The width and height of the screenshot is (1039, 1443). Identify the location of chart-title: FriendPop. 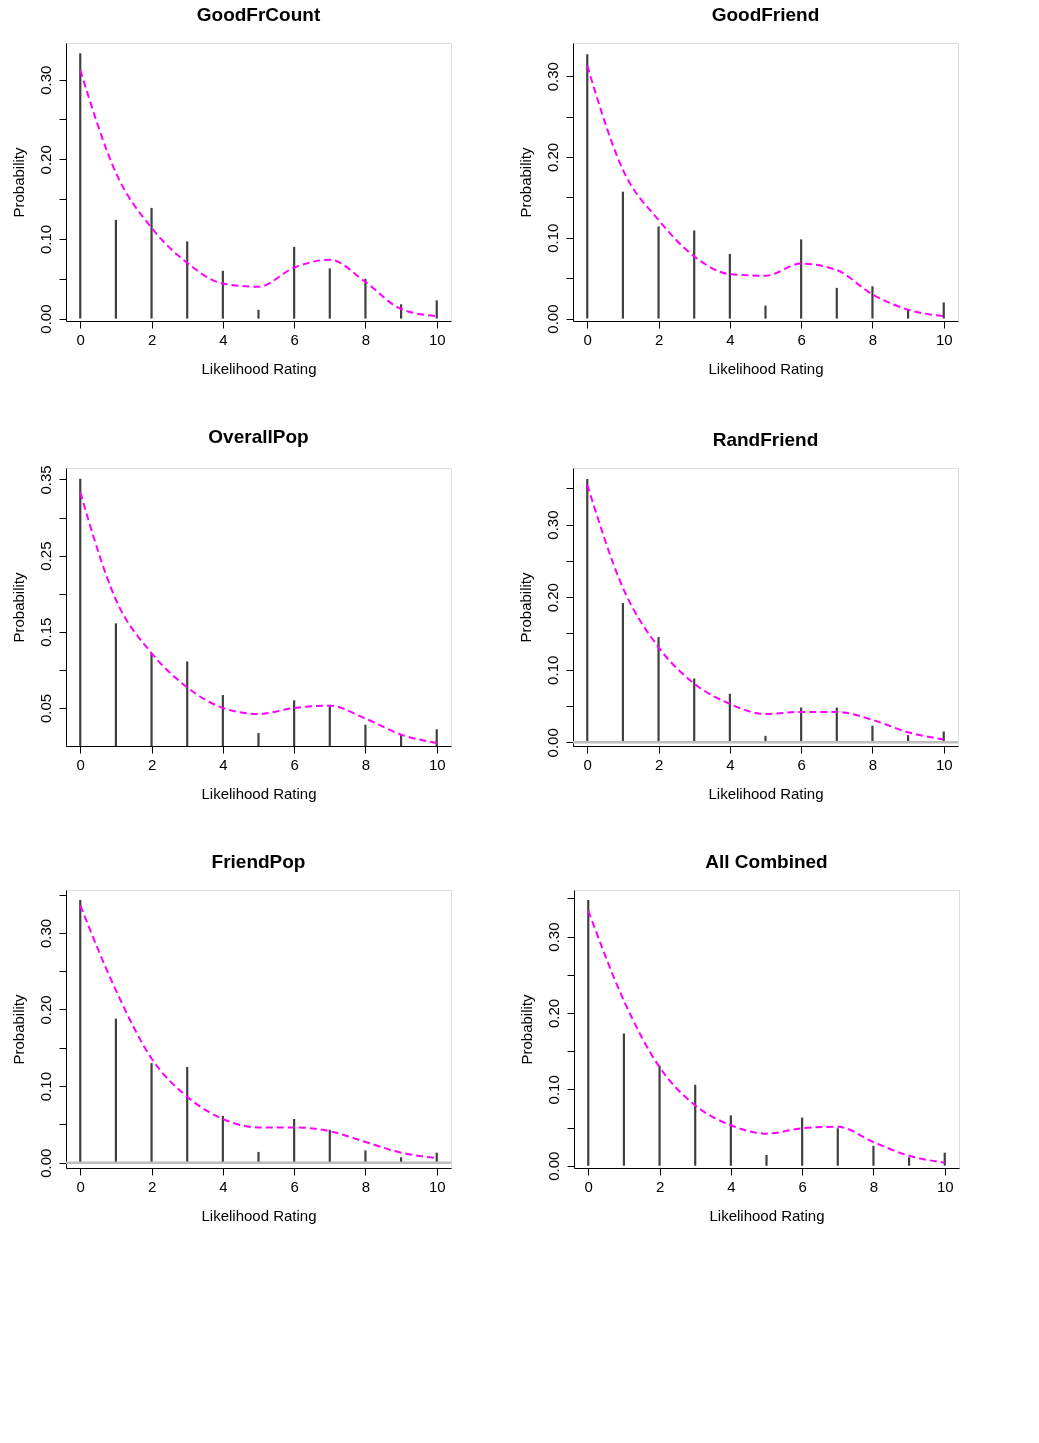
(258, 861).